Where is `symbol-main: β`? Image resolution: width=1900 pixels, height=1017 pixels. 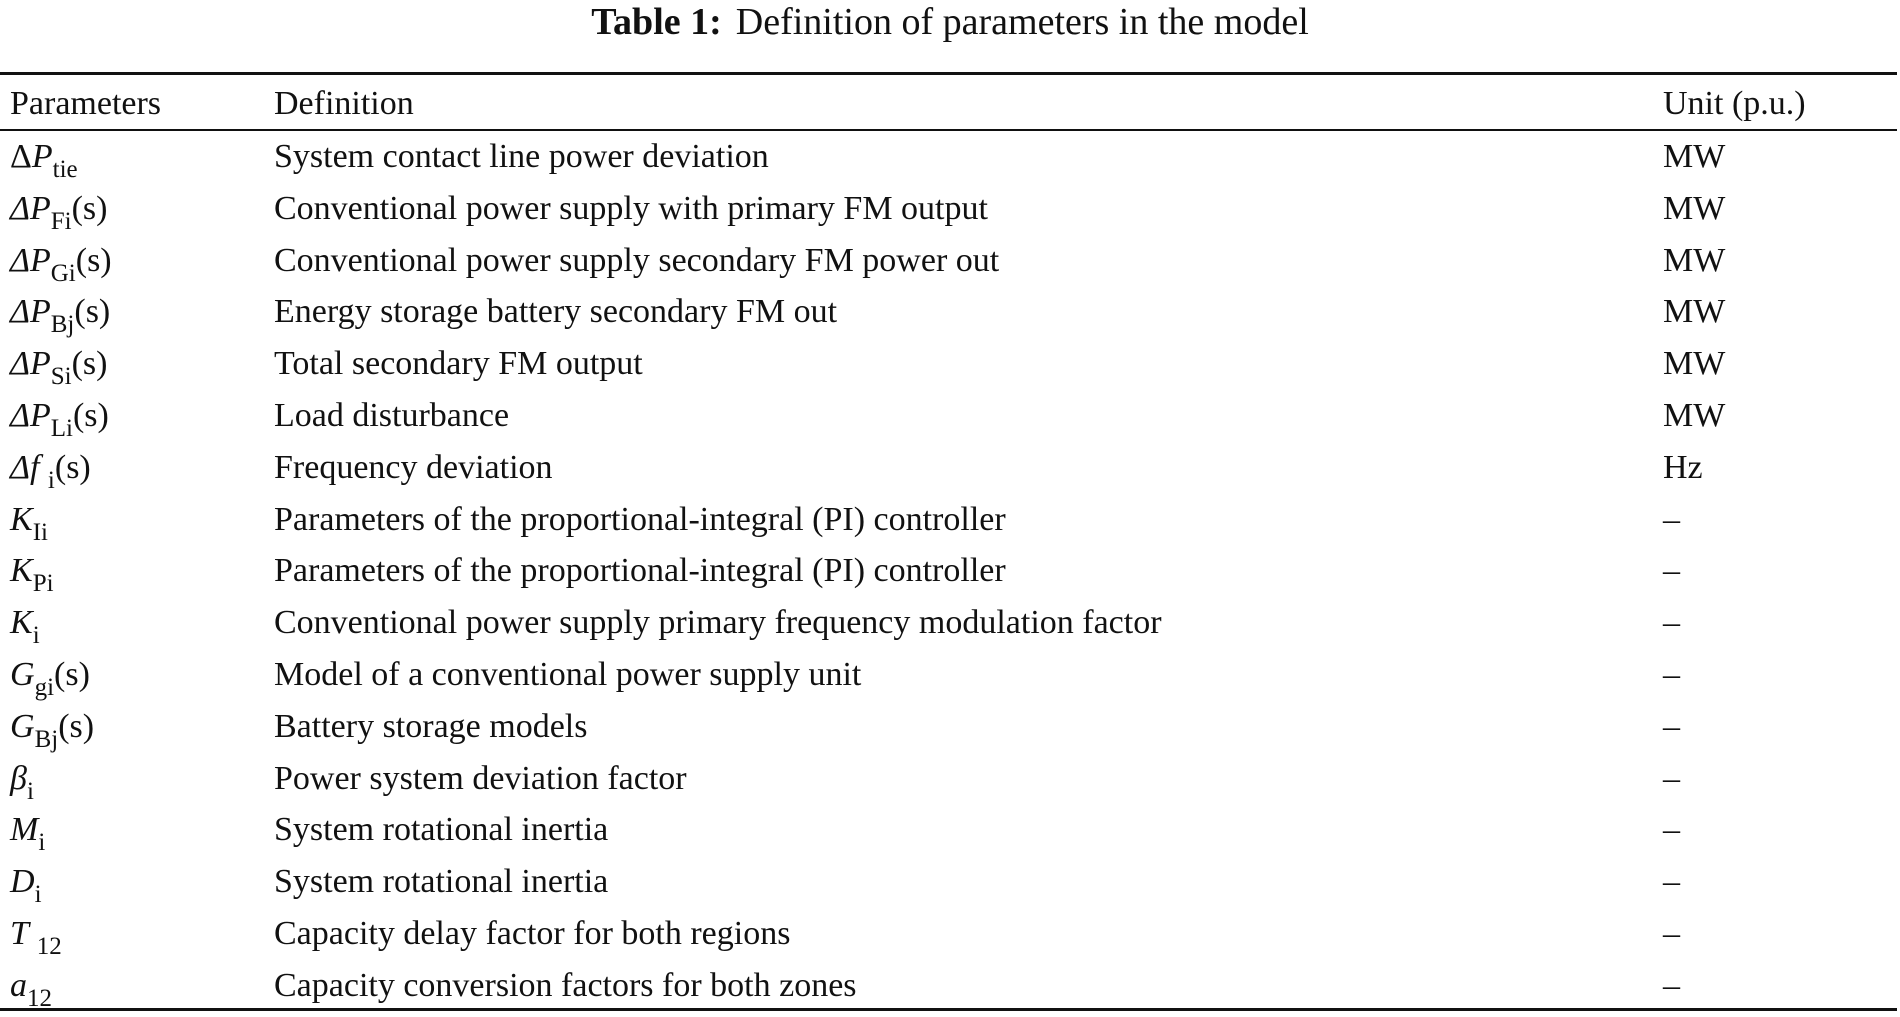 symbol-main: β is located at coordinates (18, 778).